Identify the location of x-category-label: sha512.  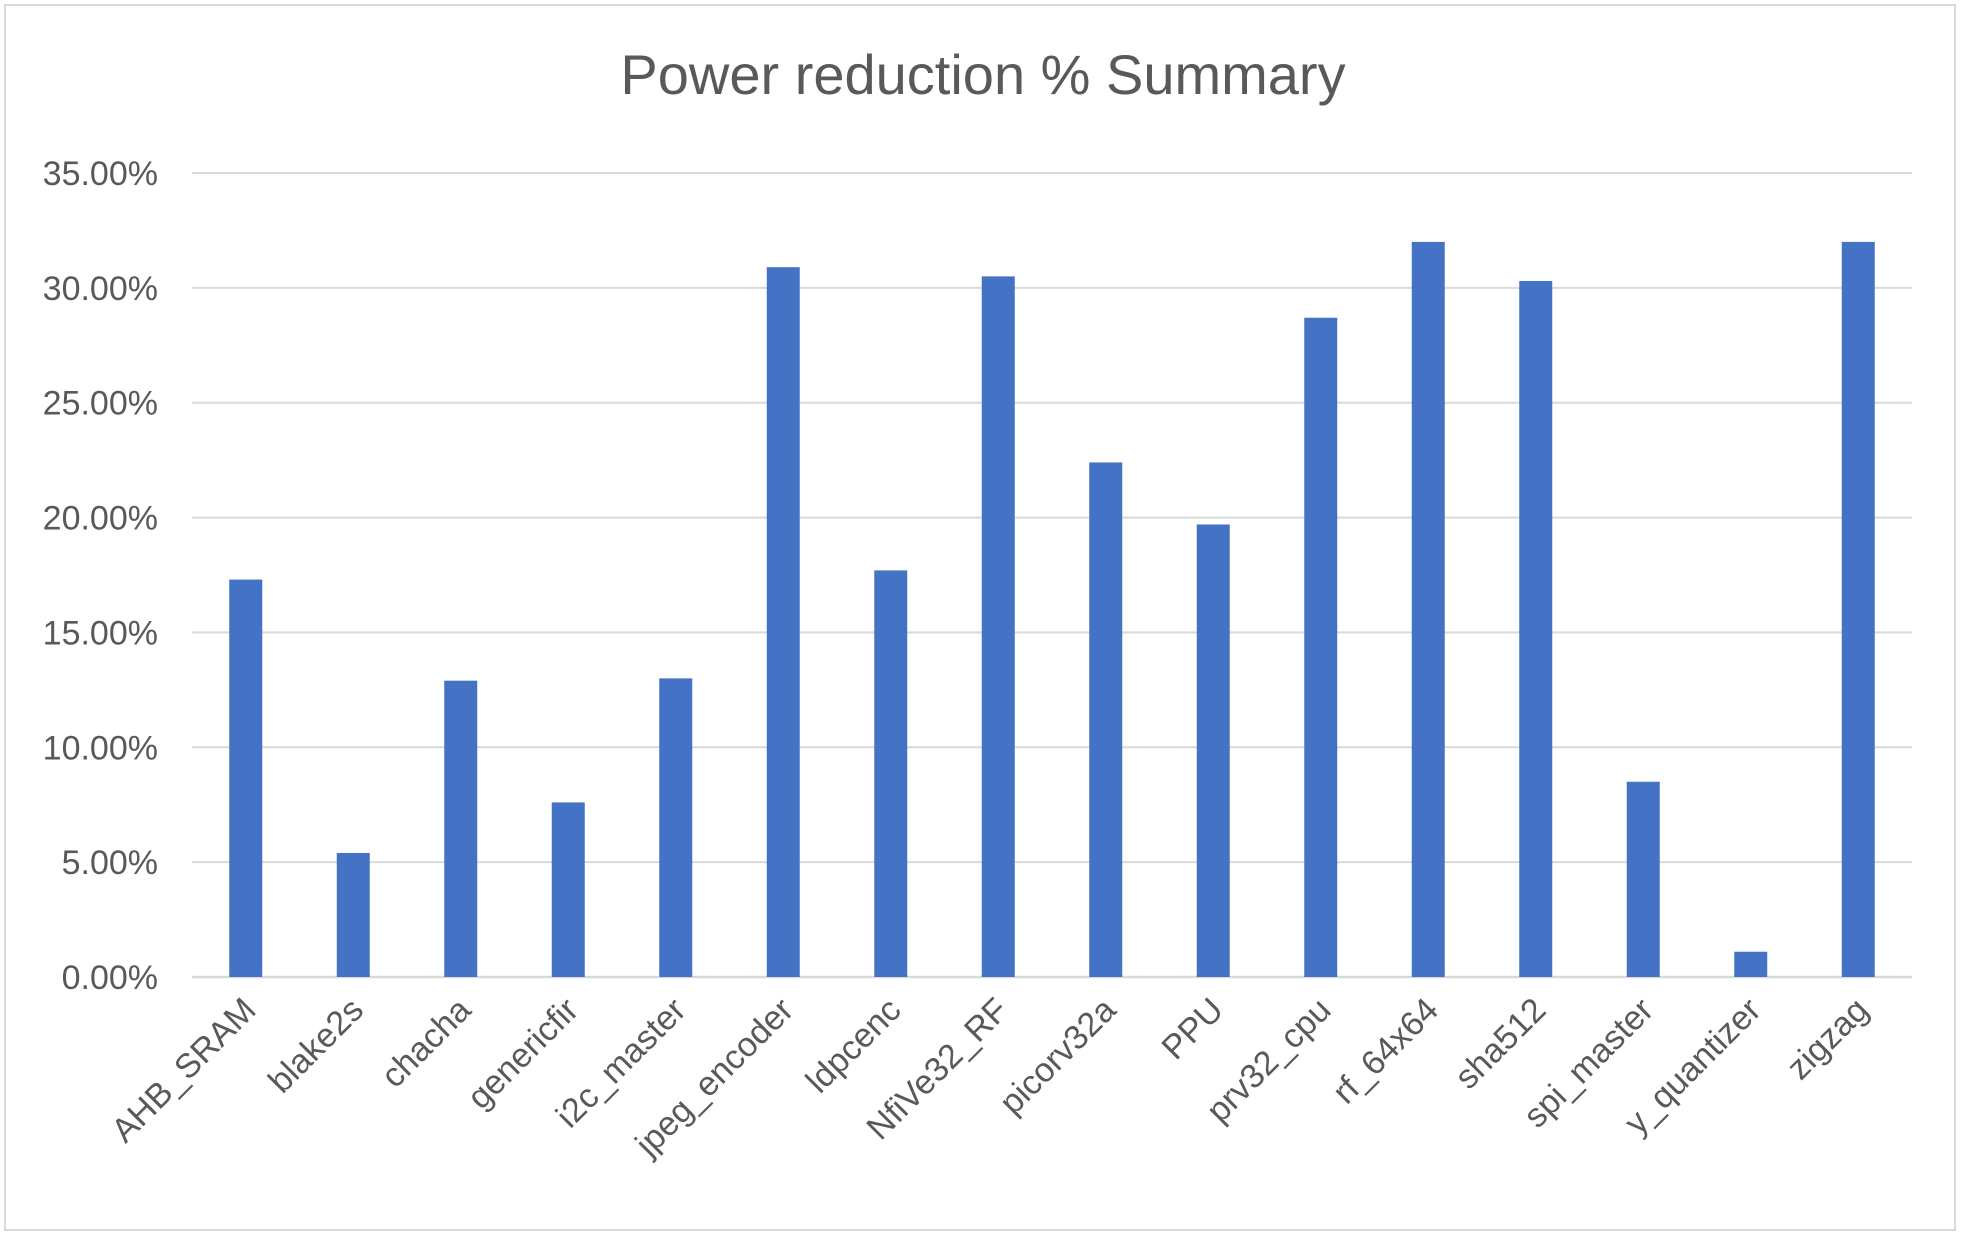
(1501, 1044).